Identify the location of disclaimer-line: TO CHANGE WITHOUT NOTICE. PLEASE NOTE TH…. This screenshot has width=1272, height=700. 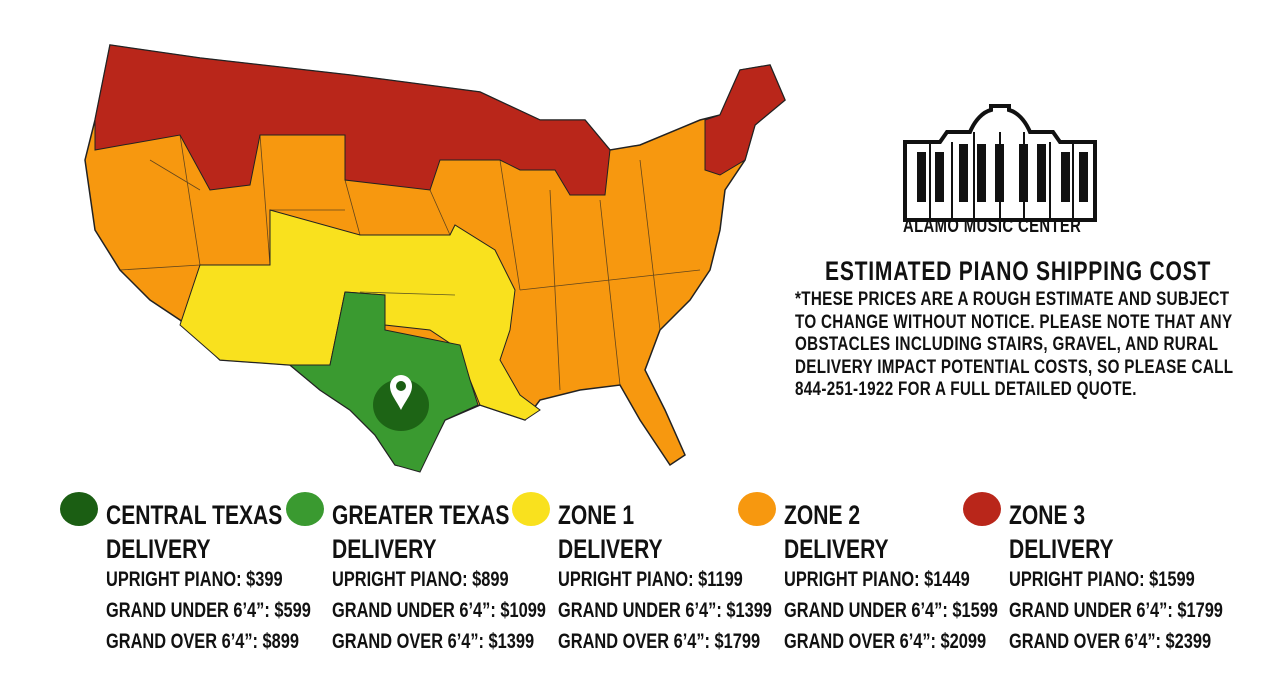
(1014, 321).